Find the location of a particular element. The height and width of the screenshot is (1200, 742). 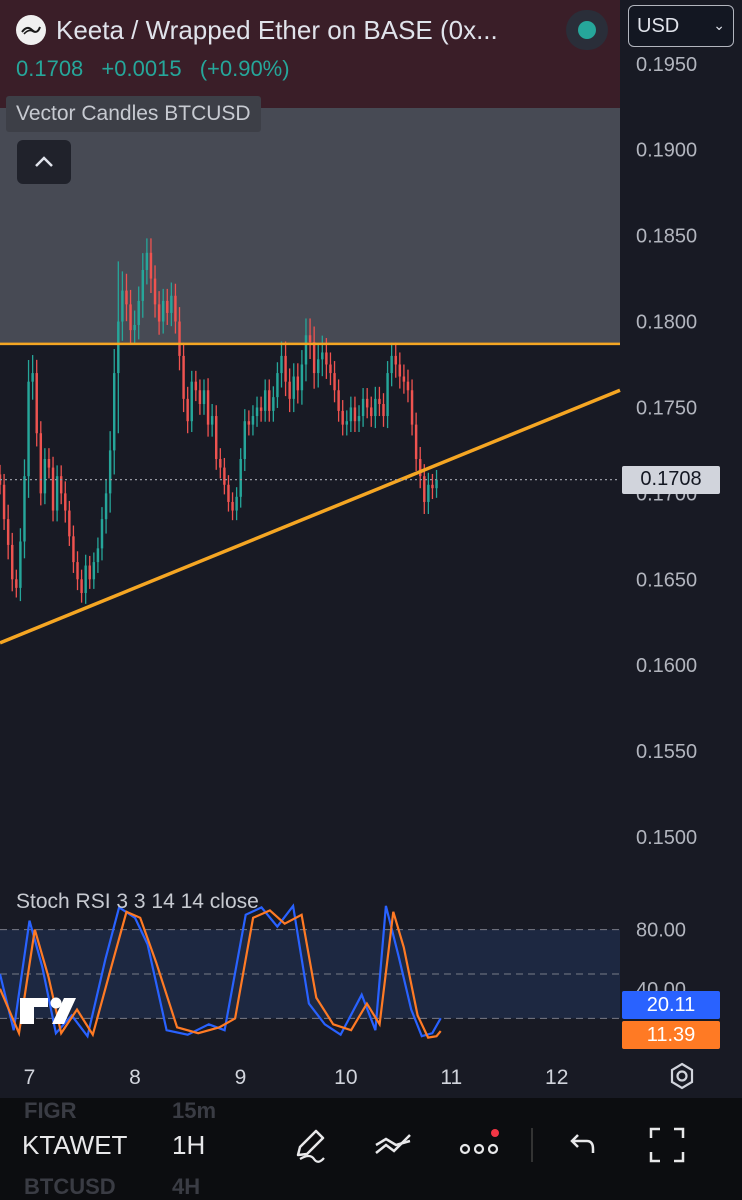

price-row: 0.1708 +0.0015 (+0.90%) is located at coordinates (159, 69).